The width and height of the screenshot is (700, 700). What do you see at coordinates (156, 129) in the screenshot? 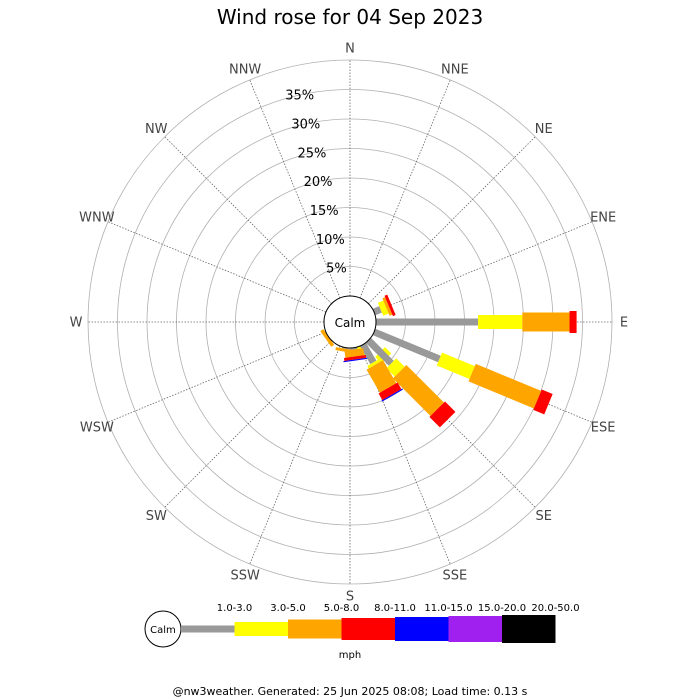
I see `compass-label-nw: NW` at bounding box center [156, 129].